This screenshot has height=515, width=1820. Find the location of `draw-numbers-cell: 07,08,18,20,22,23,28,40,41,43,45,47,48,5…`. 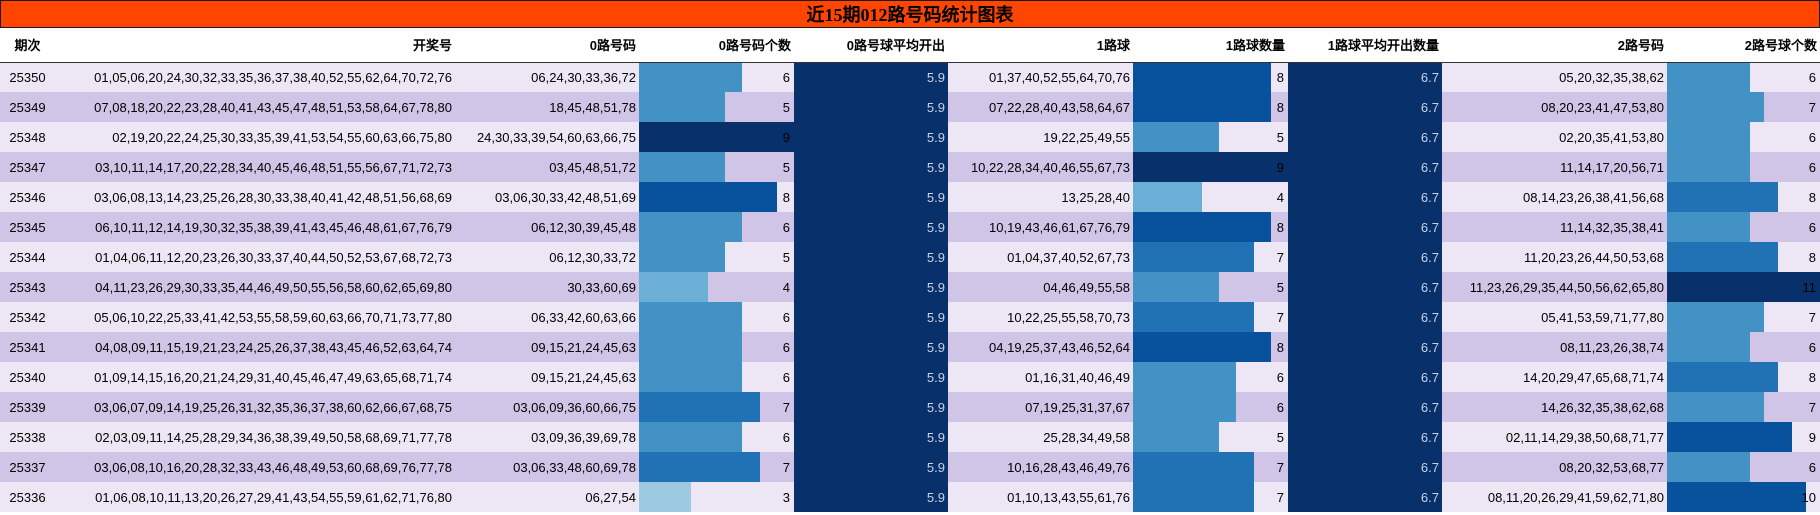

draw-numbers-cell: 07,08,18,20,22,23,28,40,41,43,45,47,48,5… is located at coordinates (255, 107).